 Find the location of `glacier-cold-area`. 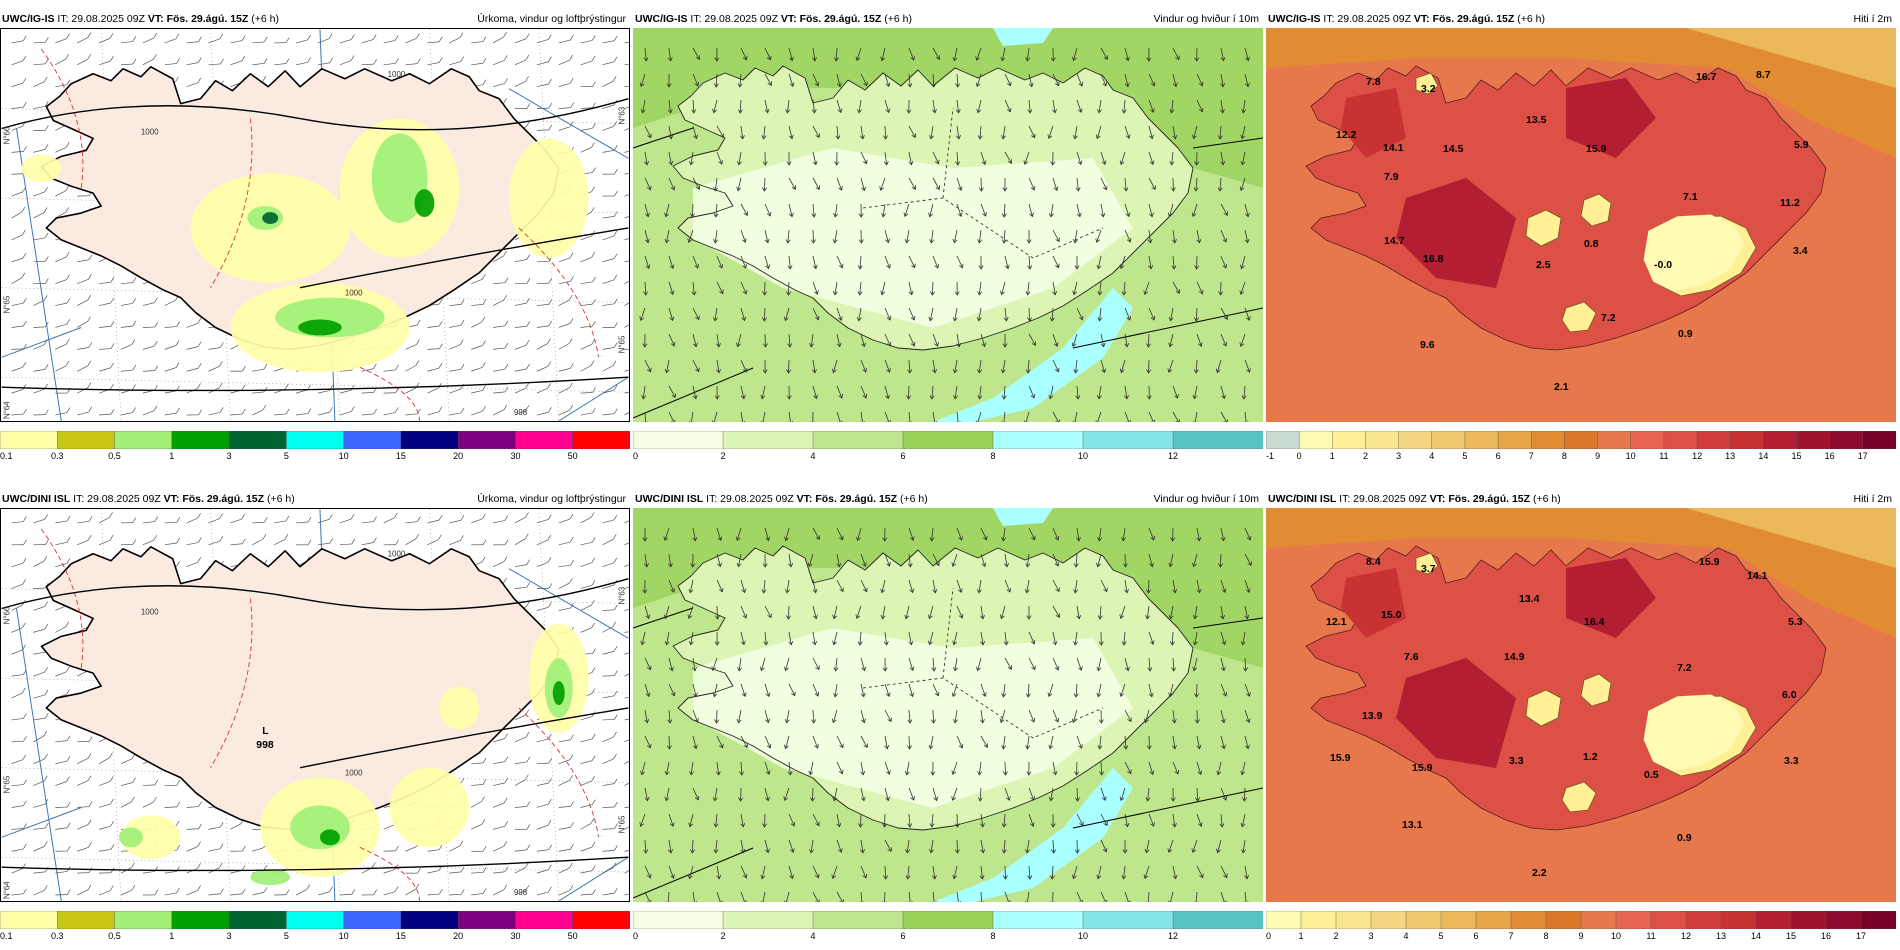

glacier-cold-area is located at coordinates (1596, 690).